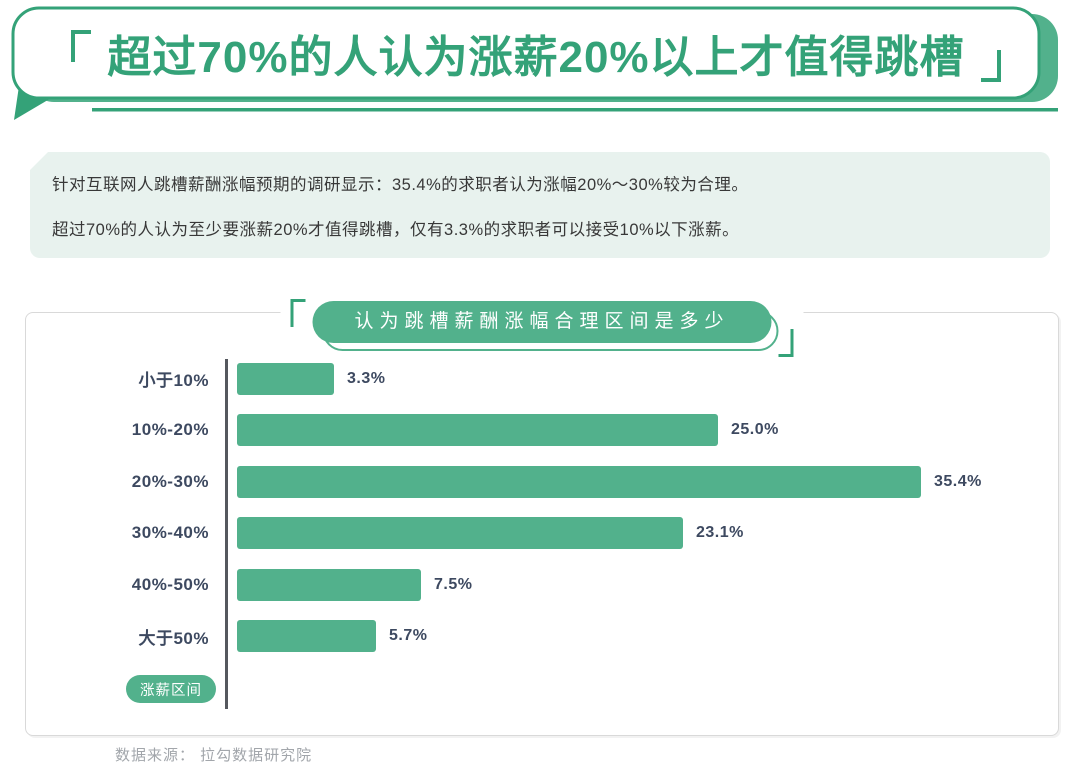 The image size is (1080, 770). I want to click on chart-row: 小于10% 3.3%, so click(542, 379).